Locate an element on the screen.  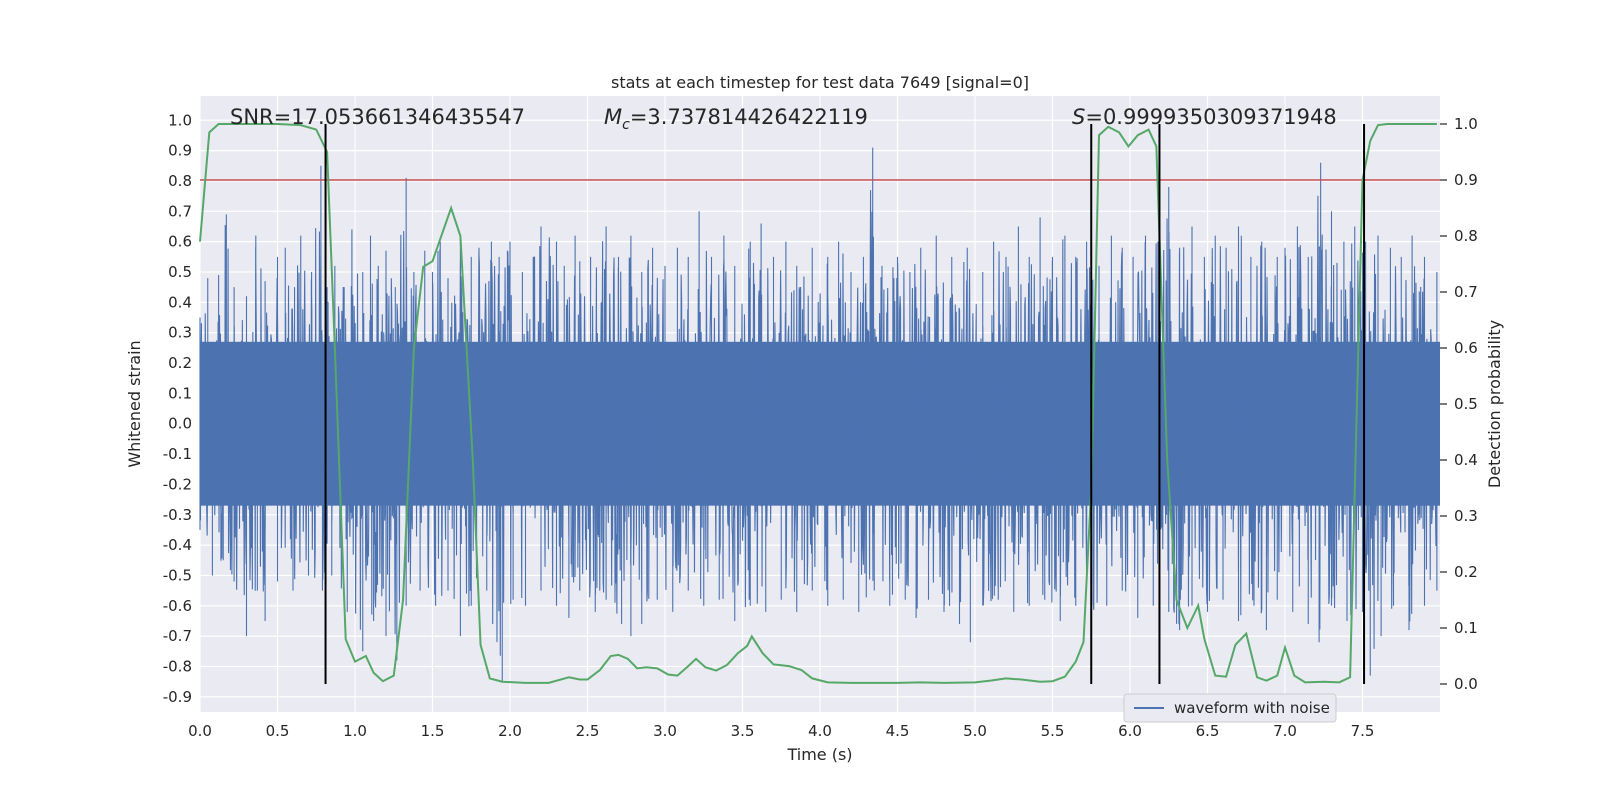
y-left-tick-label: 0.5 is located at coordinates (180, 272).